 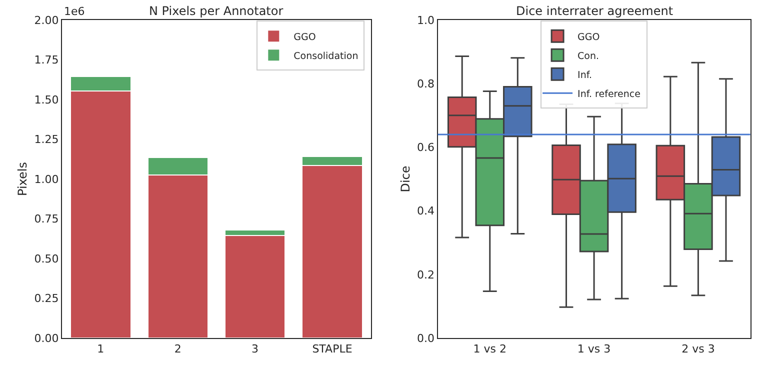 I want to click on legend-label: Consolidation, so click(x=326, y=56).